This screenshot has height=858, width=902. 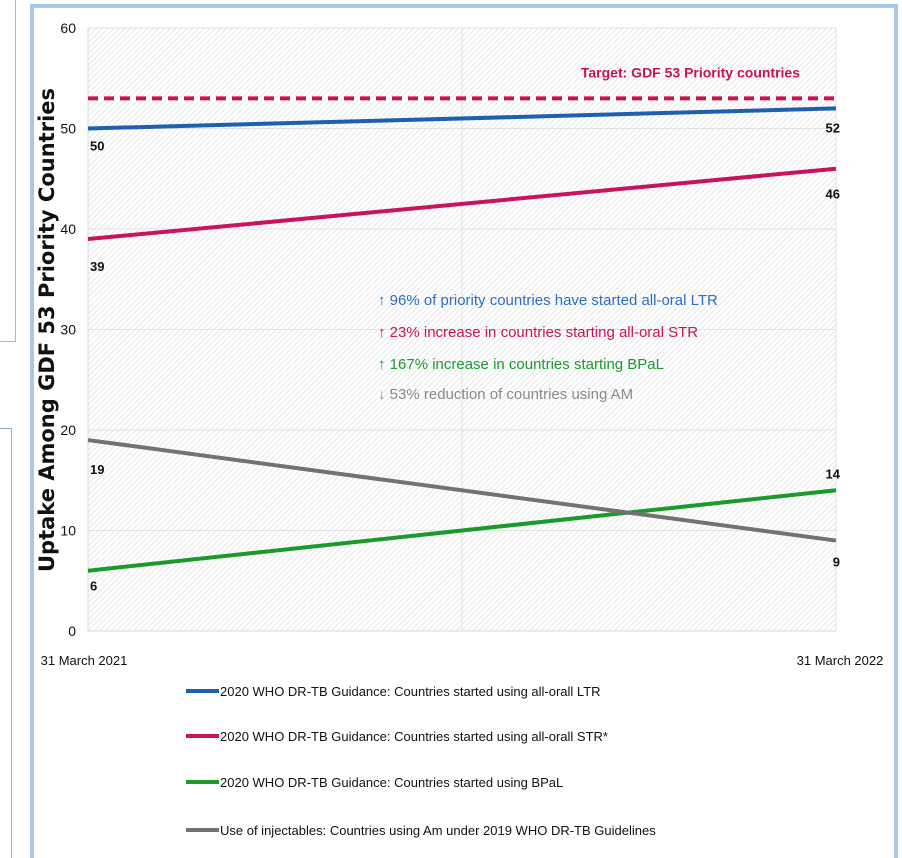 I want to click on data-label: 14, so click(x=833, y=473).